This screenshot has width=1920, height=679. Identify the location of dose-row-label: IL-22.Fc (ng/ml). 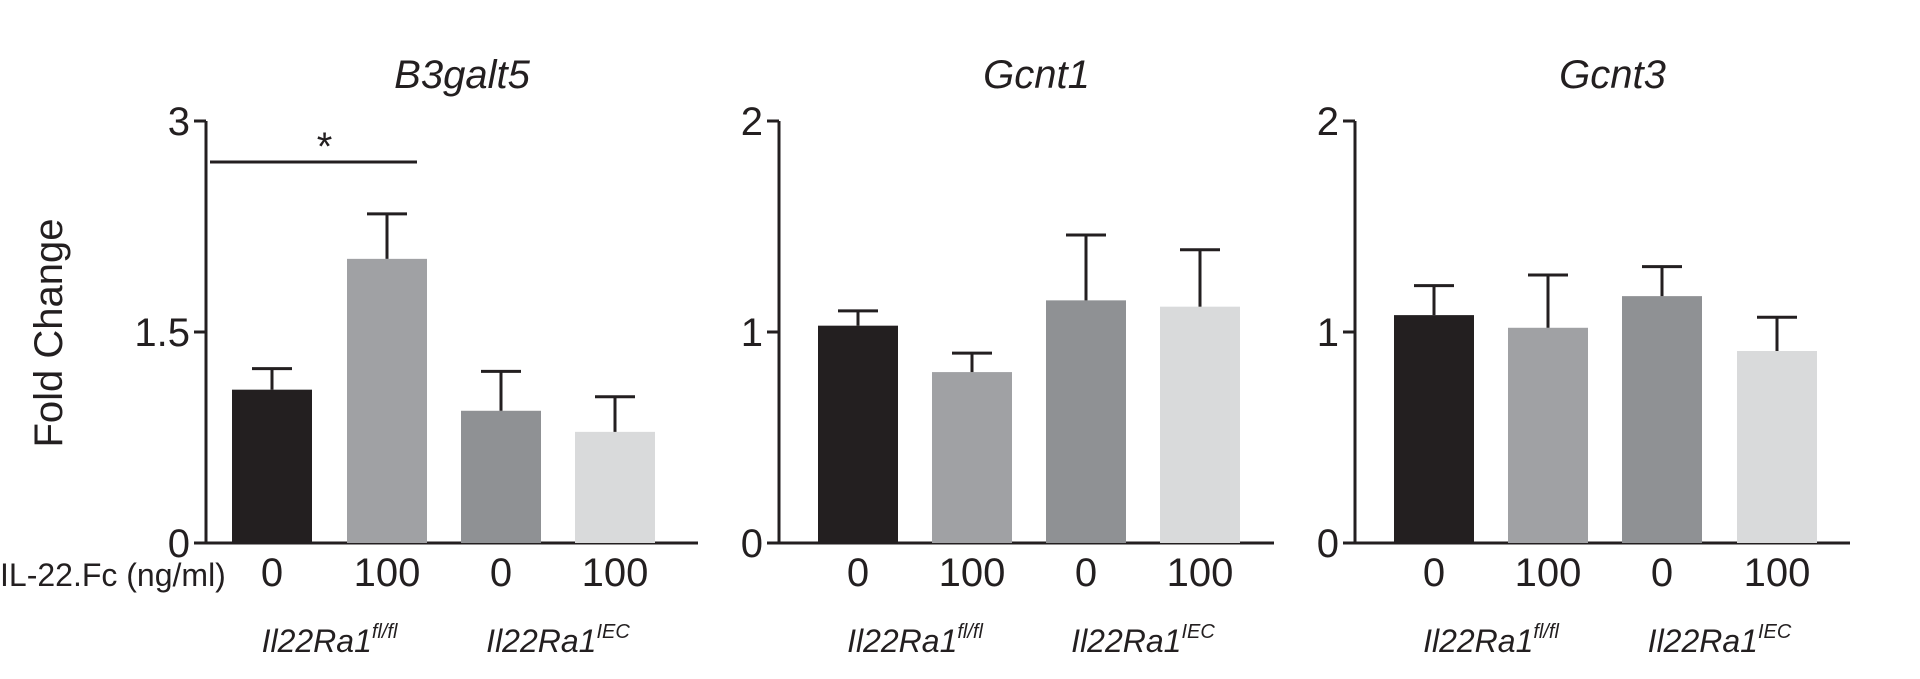
(113, 575).